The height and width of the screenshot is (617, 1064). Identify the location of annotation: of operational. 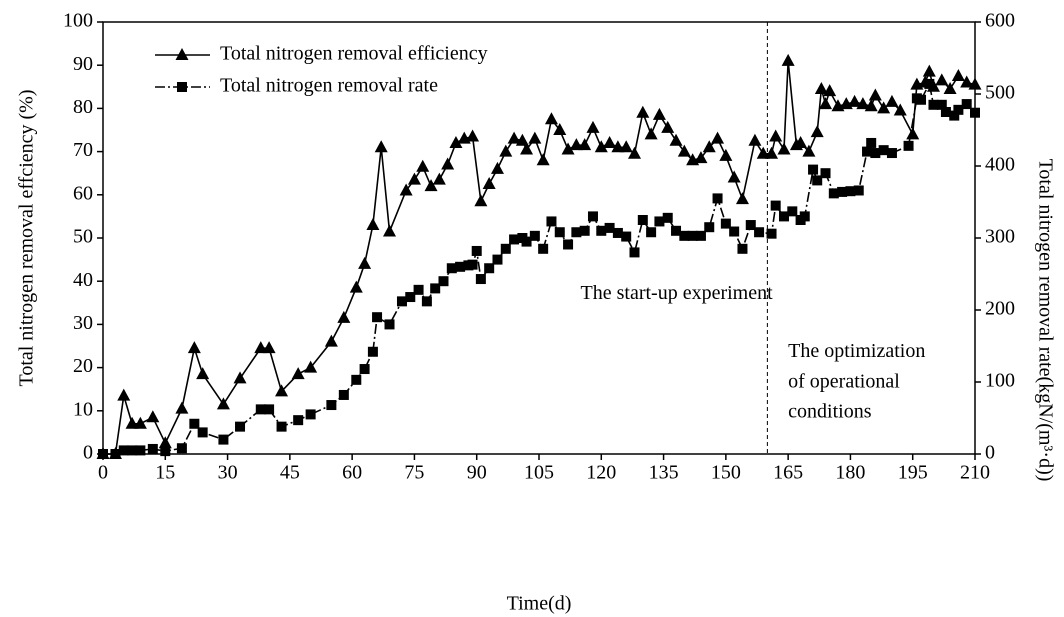
(844, 381).